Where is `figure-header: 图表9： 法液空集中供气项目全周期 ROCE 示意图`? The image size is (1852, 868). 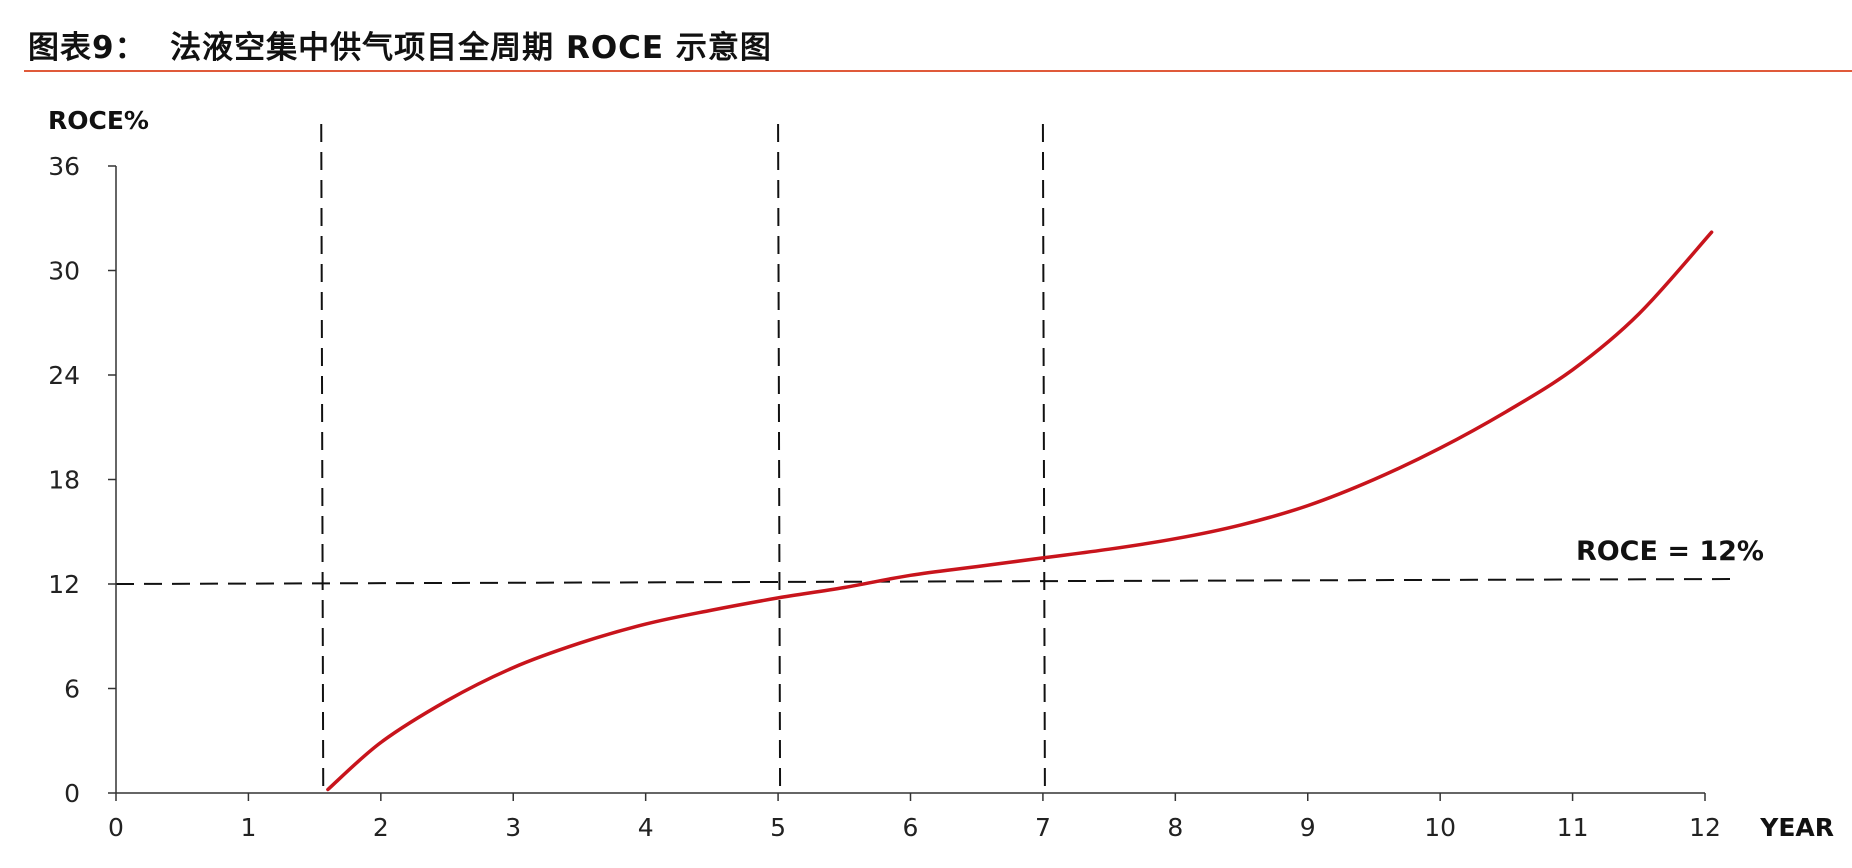 figure-header: 图表9： 法液空集中供气项目全周期 ROCE 示意图 is located at coordinates (400, 44).